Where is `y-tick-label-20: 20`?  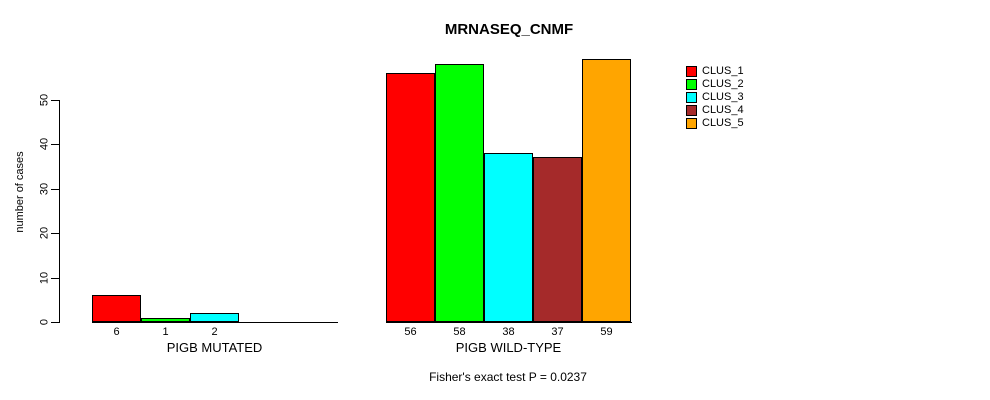
y-tick-label-20: 20 is located at coordinates (44, 233).